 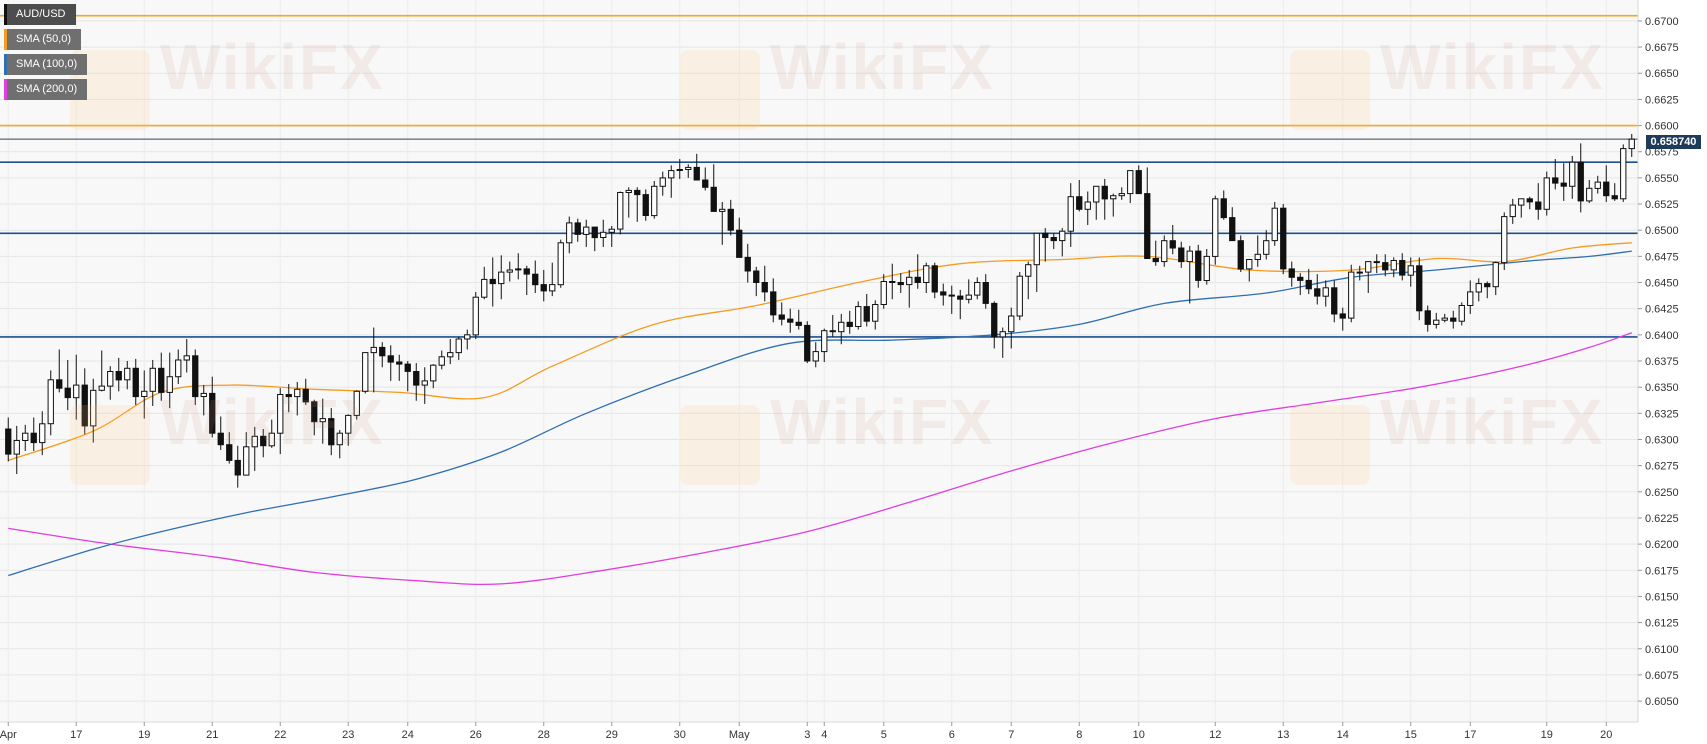 I want to click on legend-label: SMA (100,0), so click(x=47, y=64).